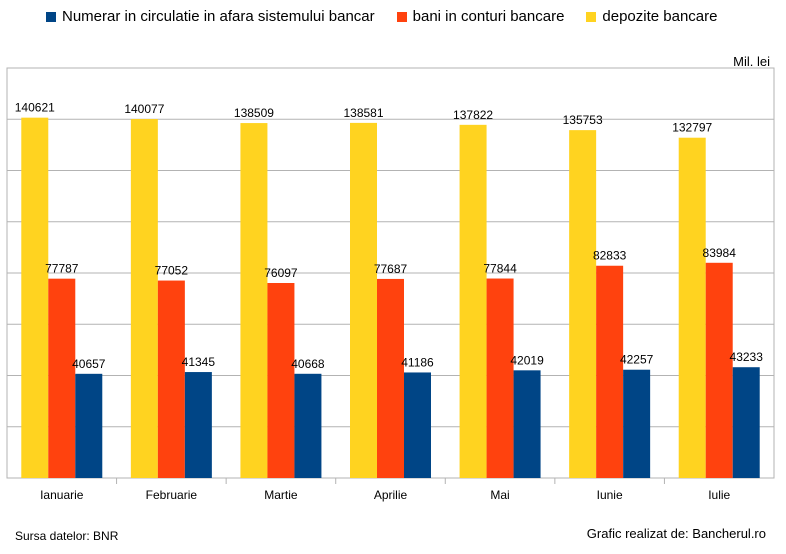 This screenshot has width=786, height=554. What do you see at coordinates (172, 495) in the screenshot?
I see `x-tick-label: Februarie` at bounding box center [172, 495].